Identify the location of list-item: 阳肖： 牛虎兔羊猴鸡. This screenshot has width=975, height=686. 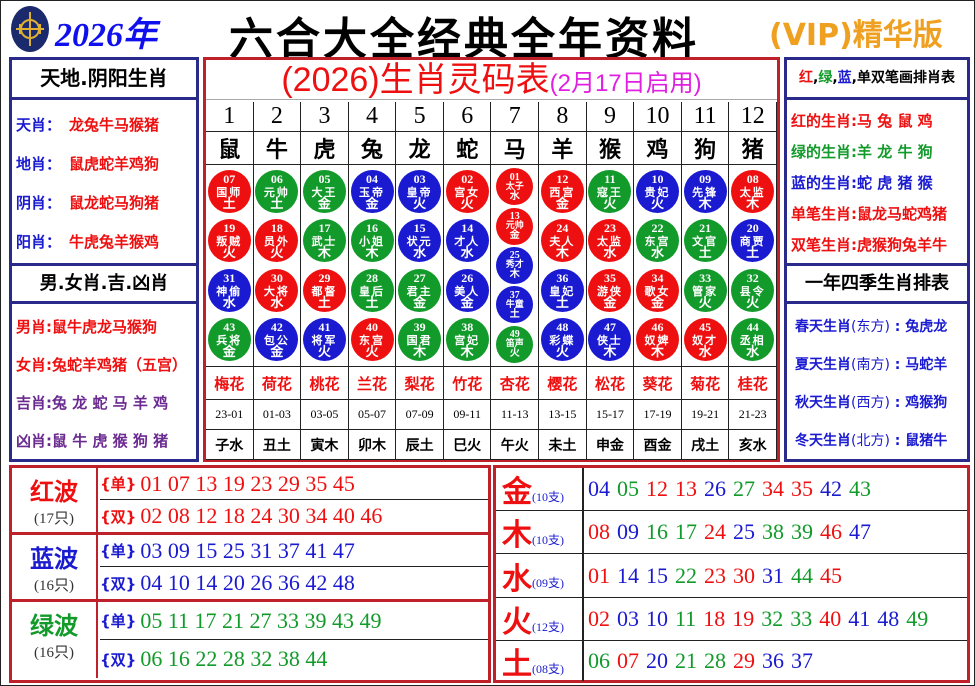
(106, 242).